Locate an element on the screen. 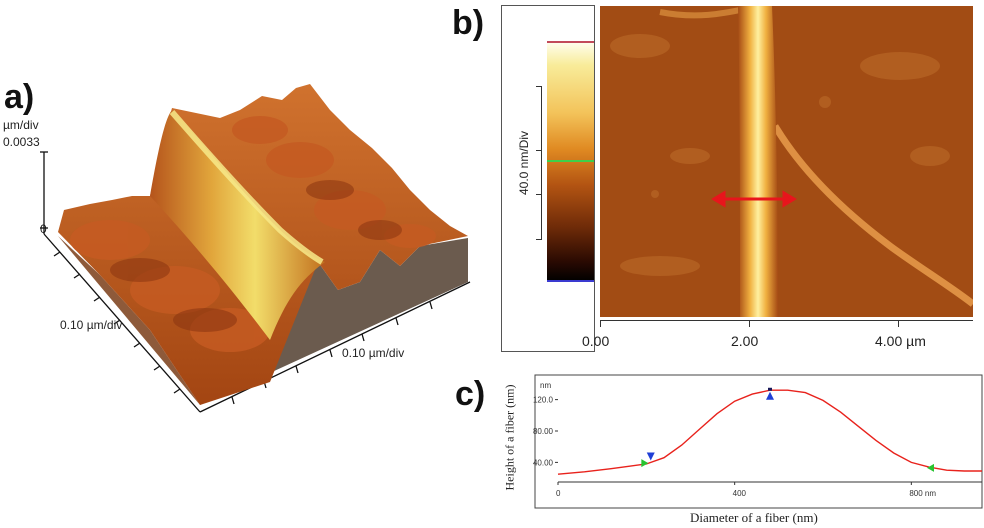 The image size is (984, 528). panel-c-label: c) is located at coordinates (470, 394).